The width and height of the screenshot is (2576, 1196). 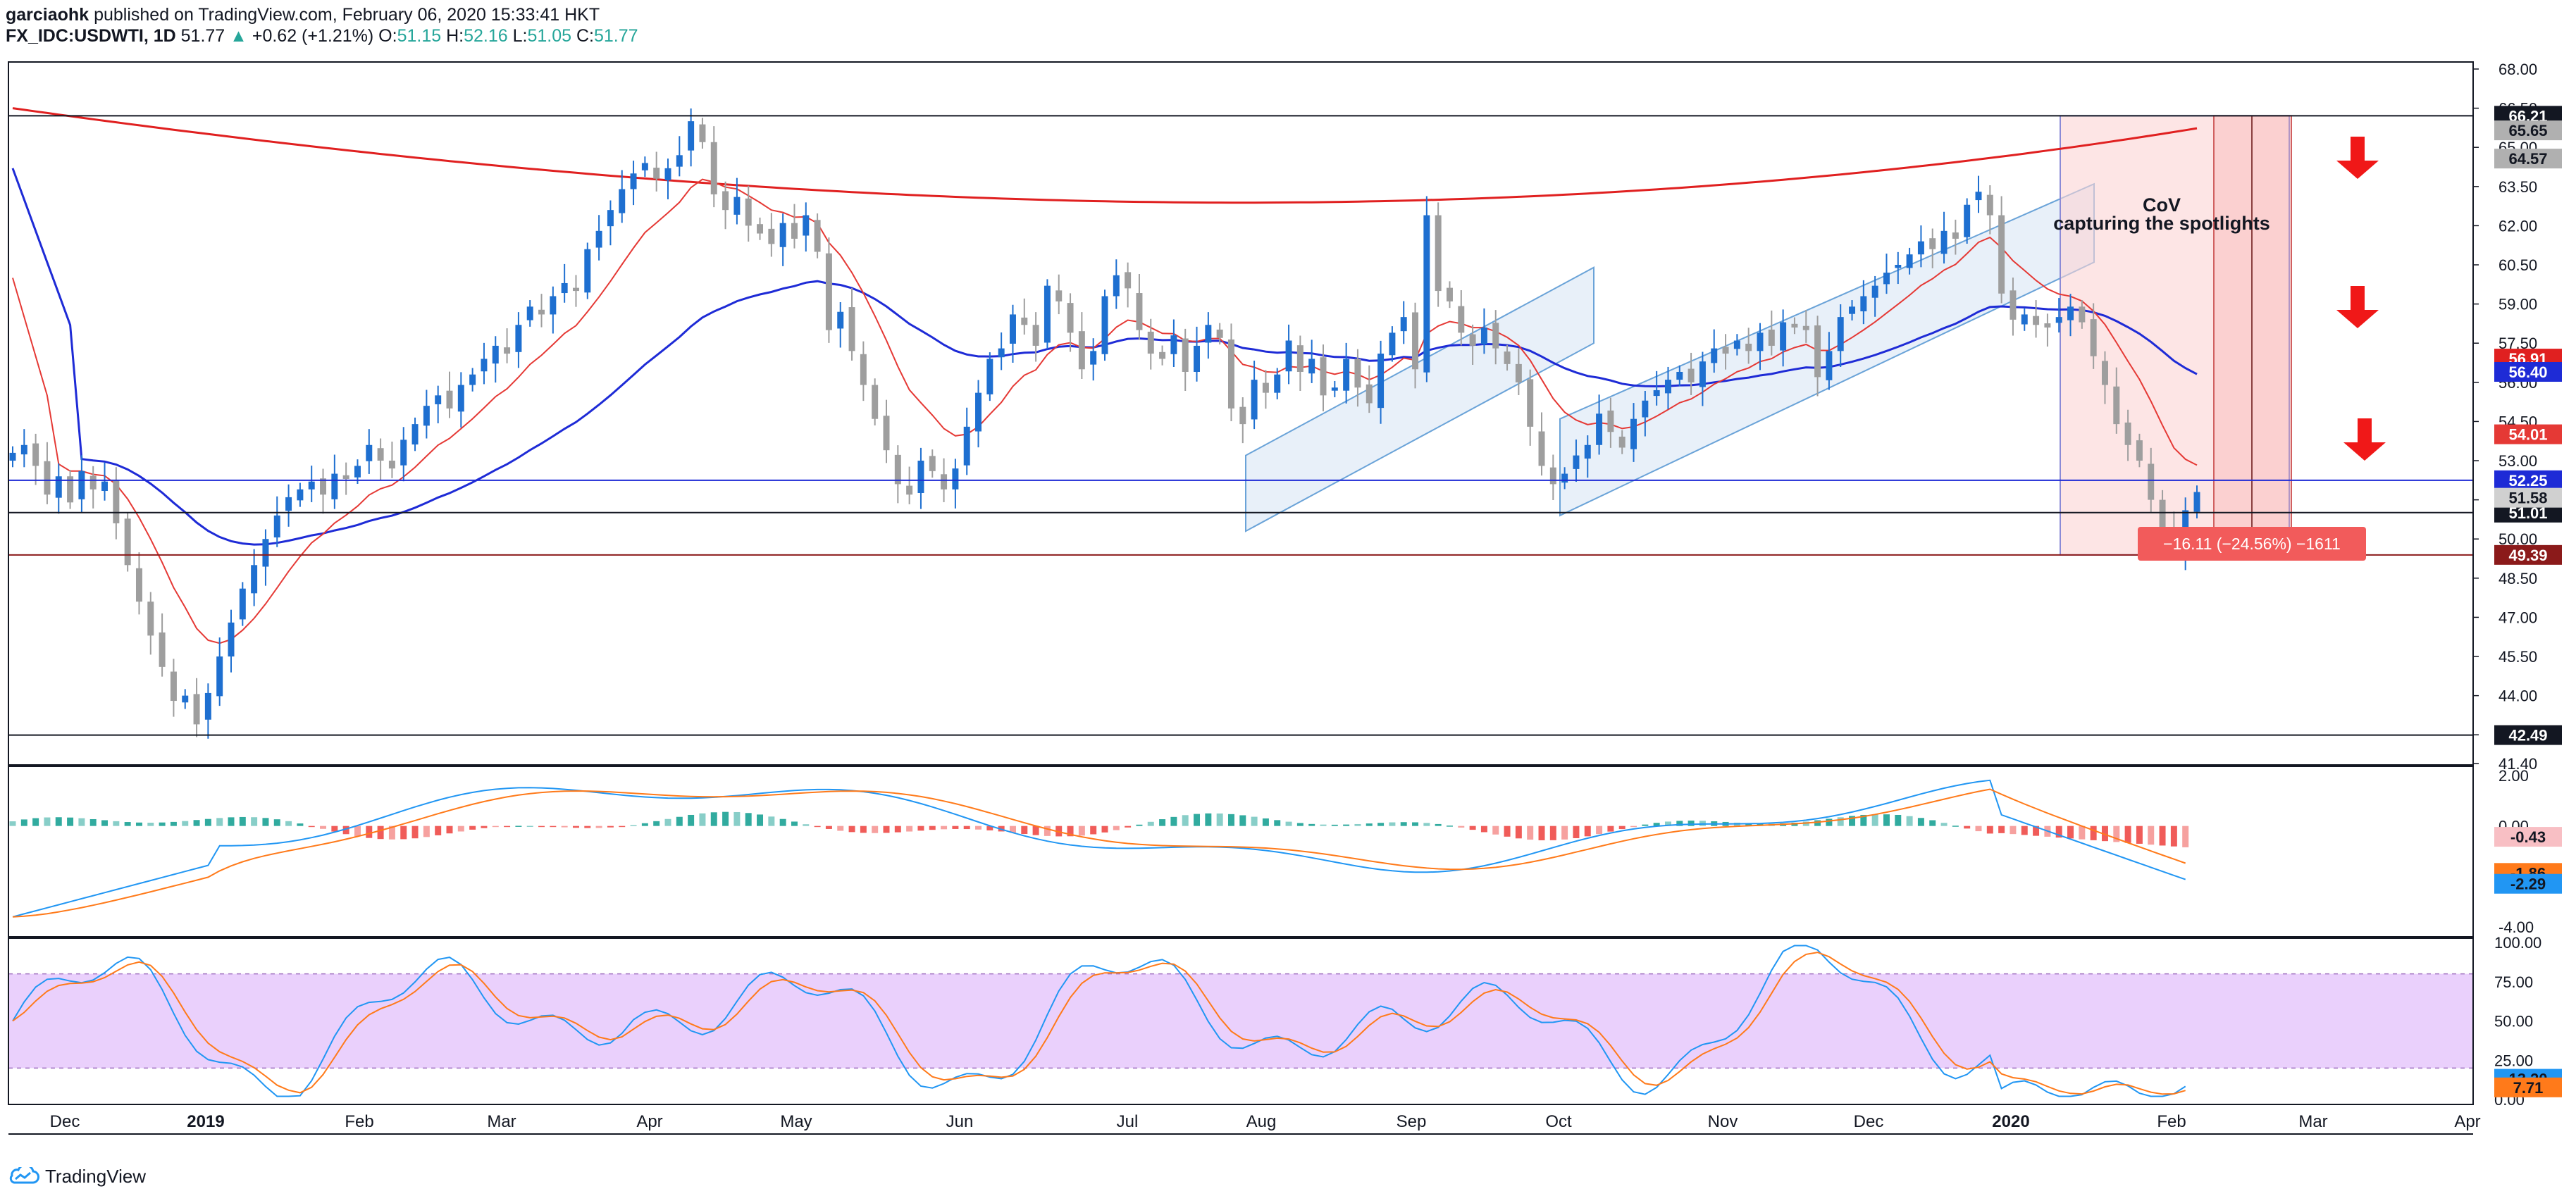 What do you see at coordinates (96, 1176) in the screenshot?
I see `footer-brand: TradingView` at bounding box center [96, 1176].